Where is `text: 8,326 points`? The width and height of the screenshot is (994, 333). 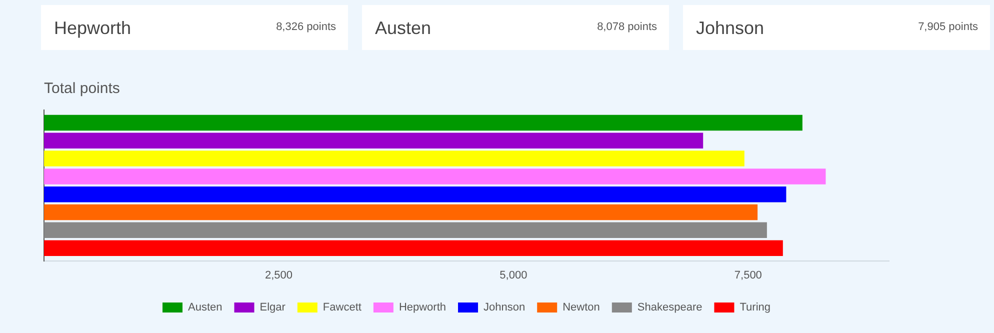
text: 8,326 points is located at coordinates (306, 27).